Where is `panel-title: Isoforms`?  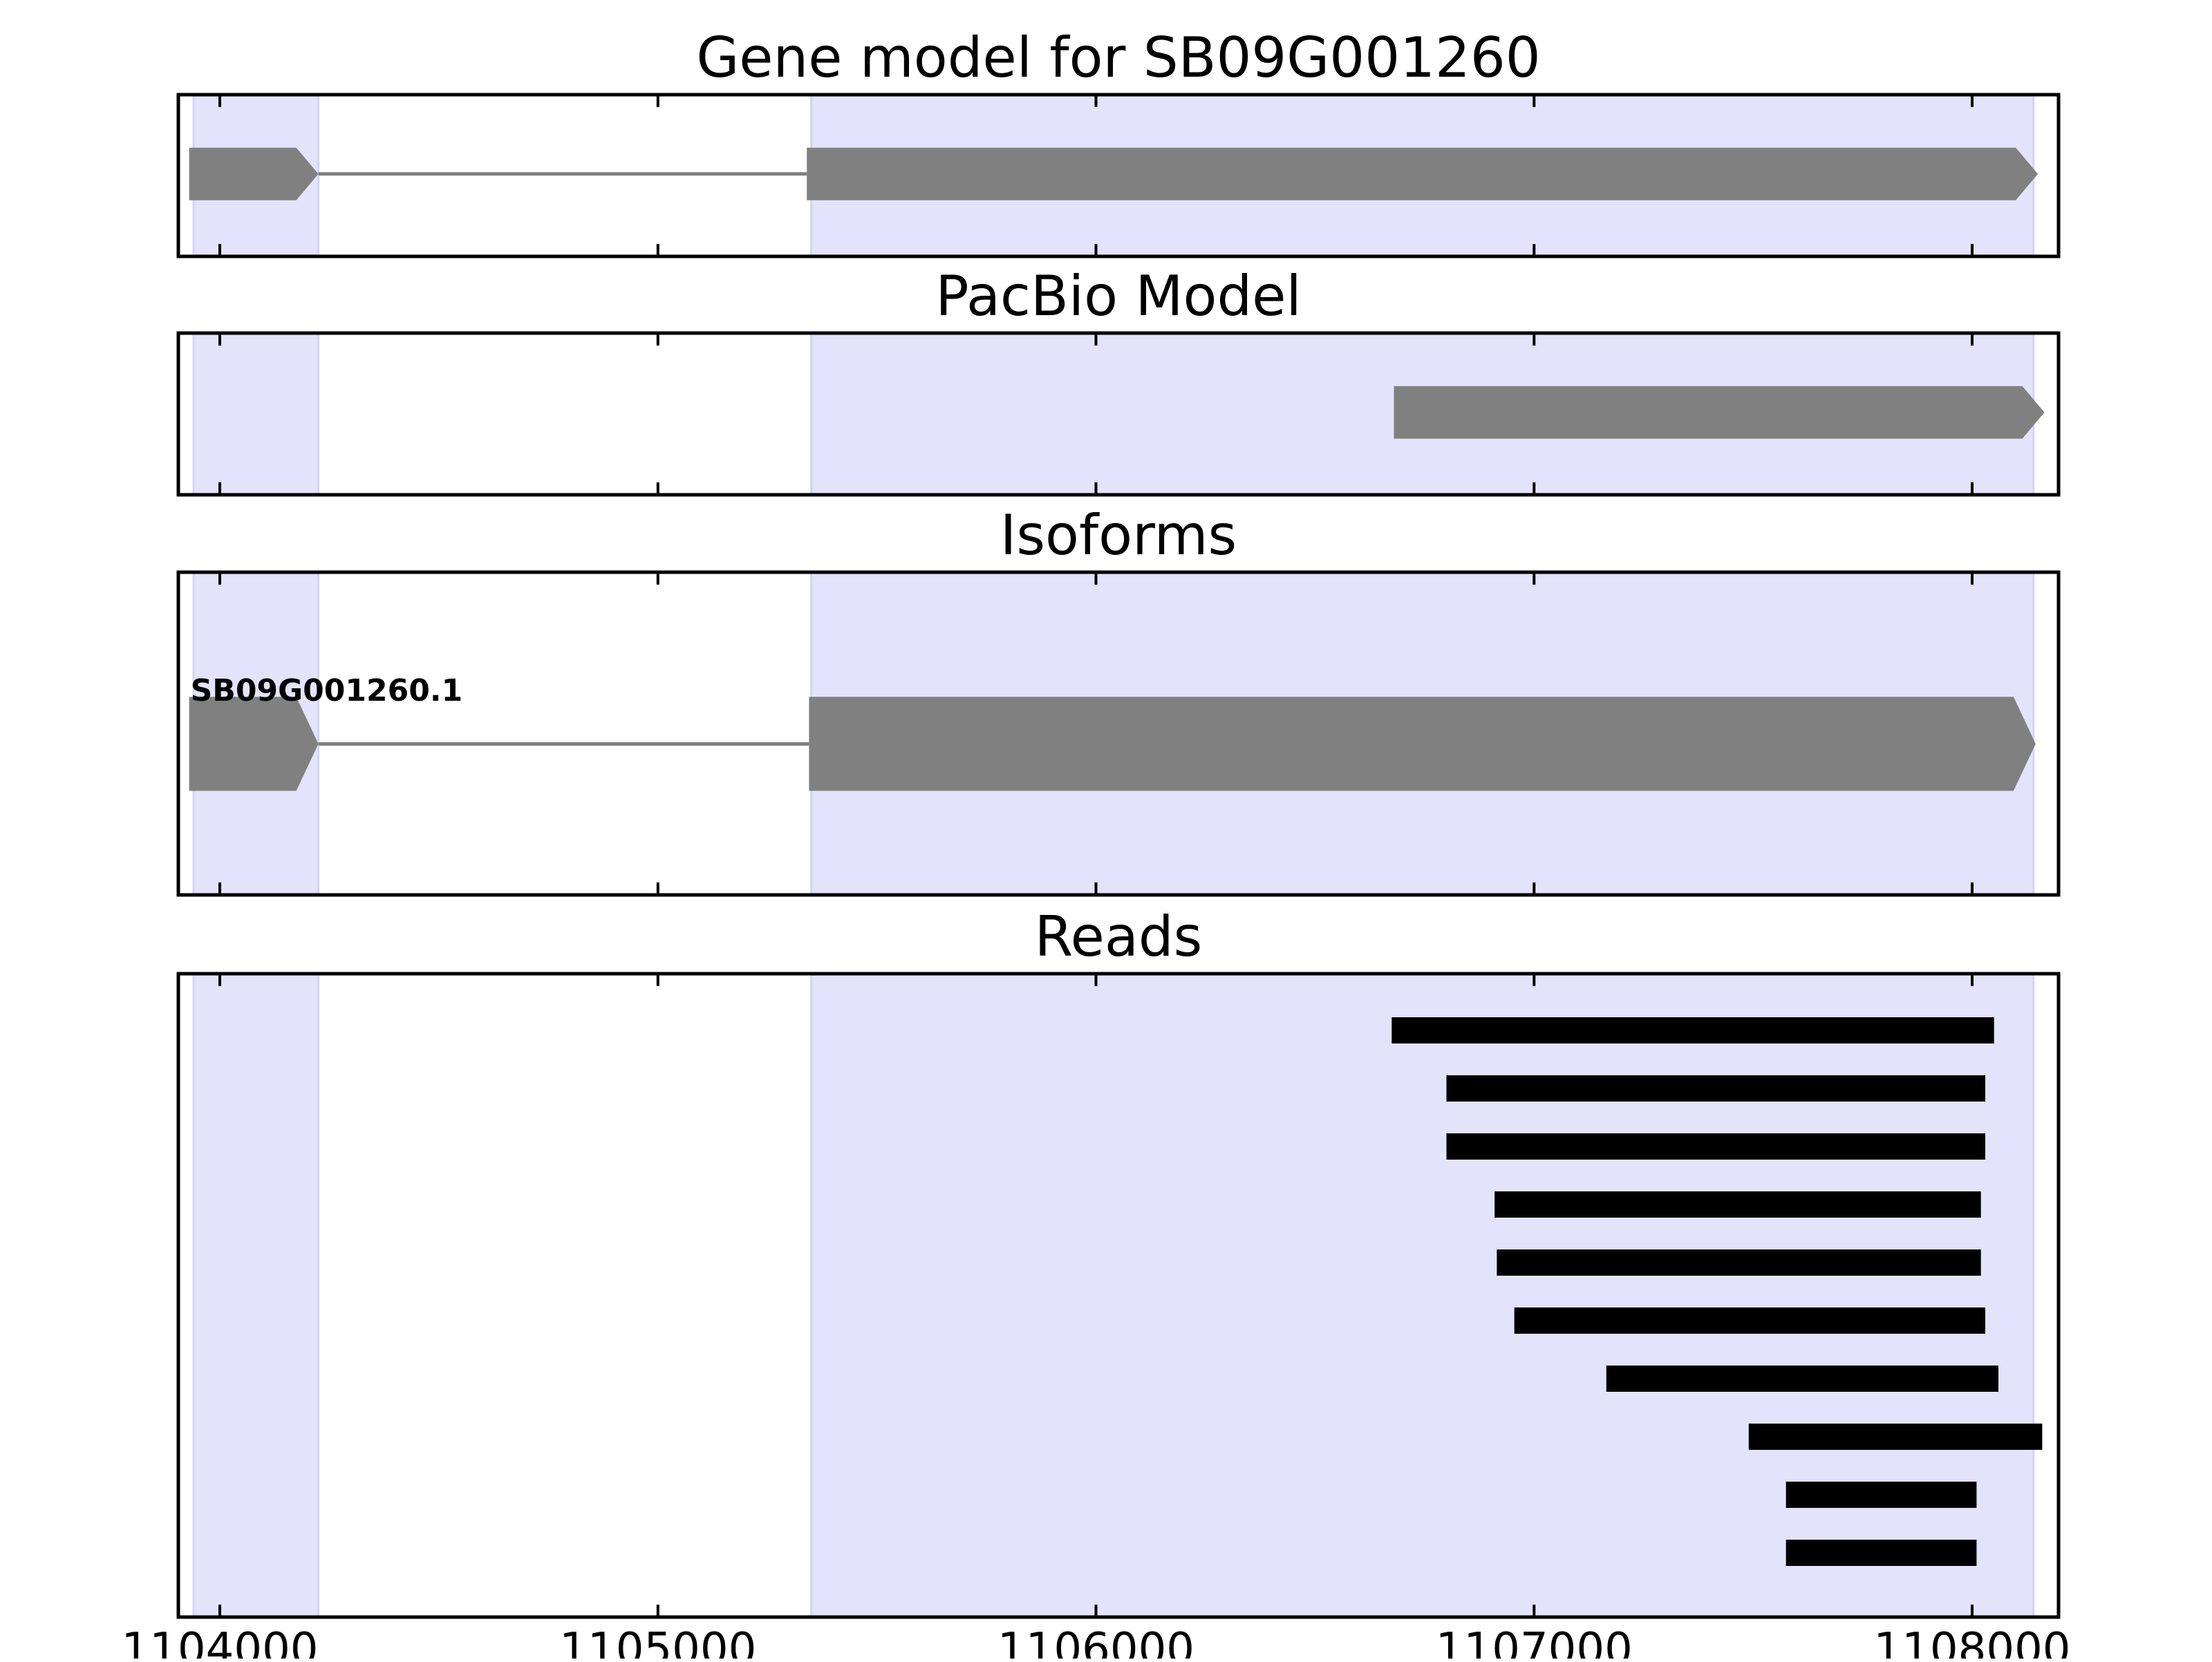
panel-title: Isoforms is located at coordinates (1118, 535).